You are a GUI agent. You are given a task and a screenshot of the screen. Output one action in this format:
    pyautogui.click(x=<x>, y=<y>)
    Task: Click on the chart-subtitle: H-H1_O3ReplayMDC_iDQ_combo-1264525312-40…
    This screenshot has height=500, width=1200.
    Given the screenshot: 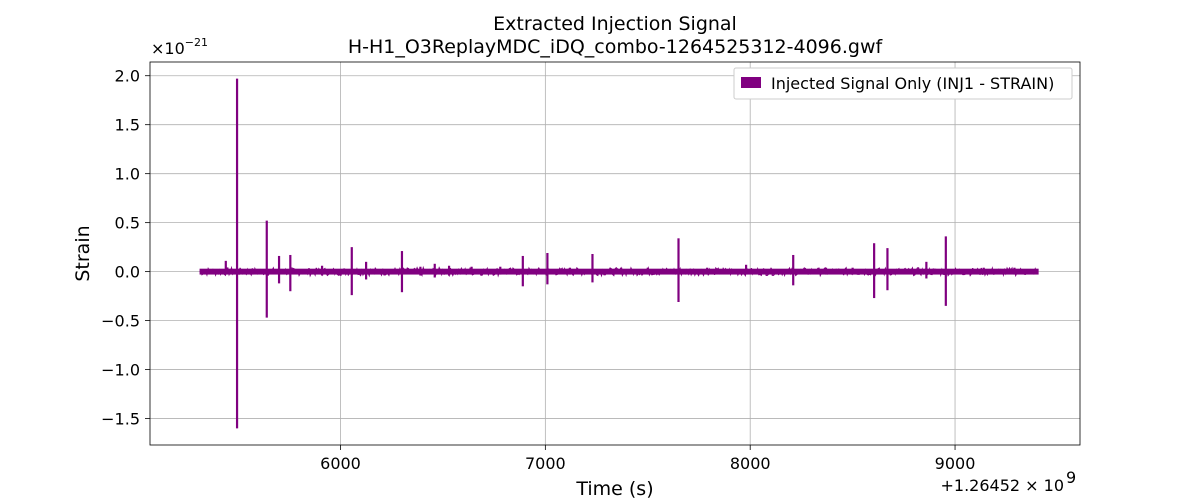 What is the action you would take?
    pyautogui.click(x=616, y=47)
    